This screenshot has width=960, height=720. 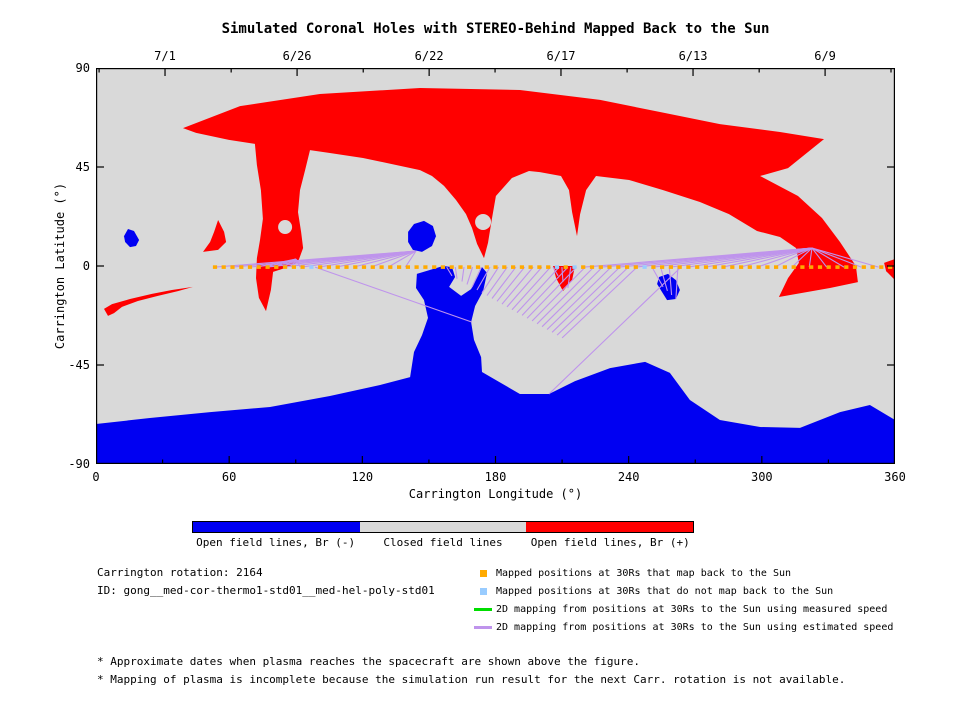 I want to click on top-axis-date-label: 6/13, so click(x=693, y=56).